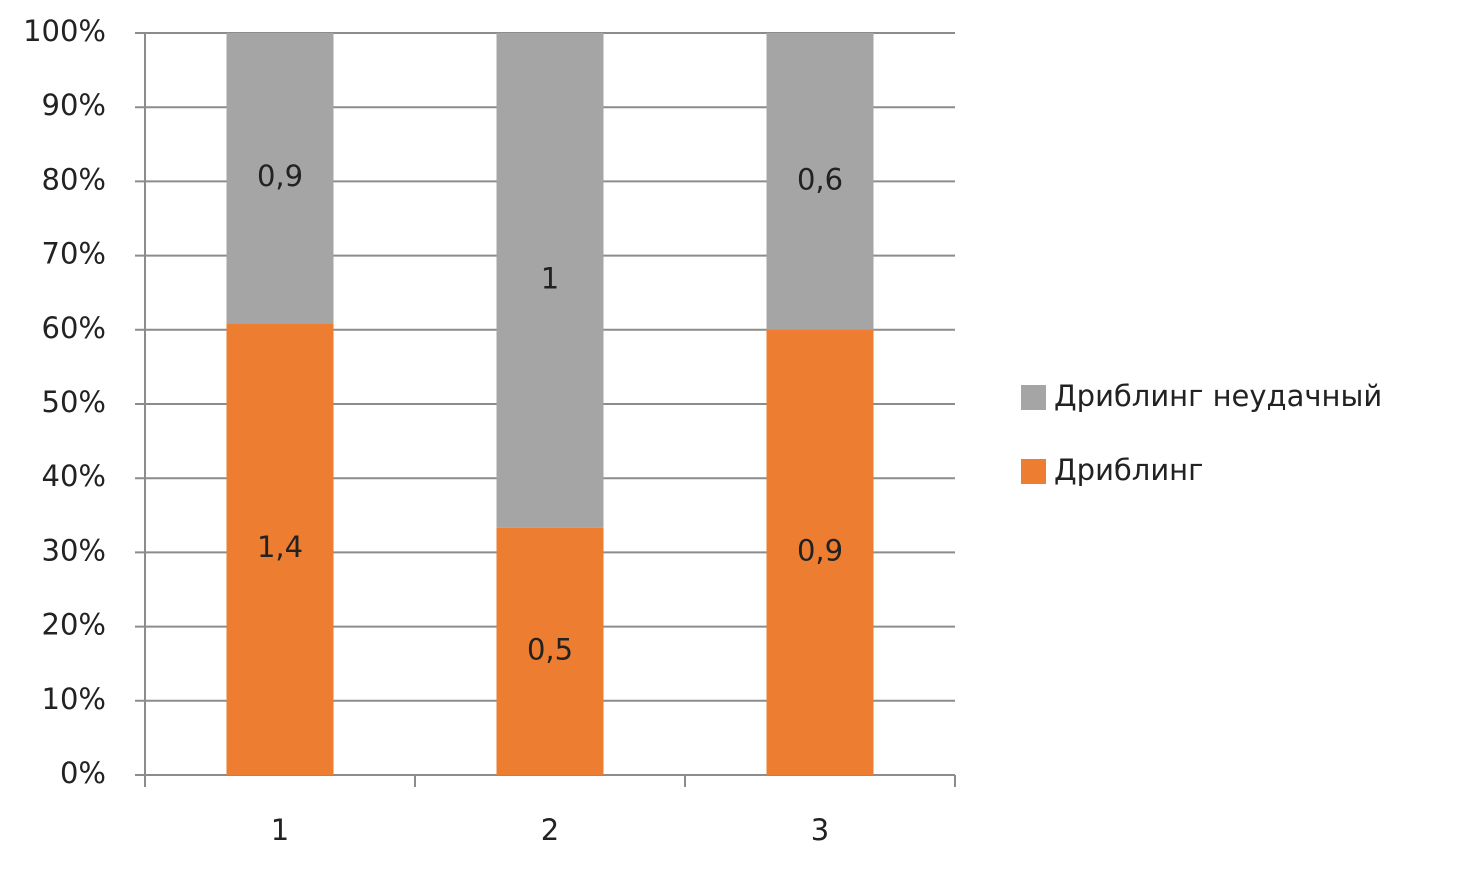 The height and width of the screenshot is (869, 1460). What do you see at coordinates (1128, 470) in the screenshot?
I see `legend-label: Дриблинг` at bounding box center [1128, 470].